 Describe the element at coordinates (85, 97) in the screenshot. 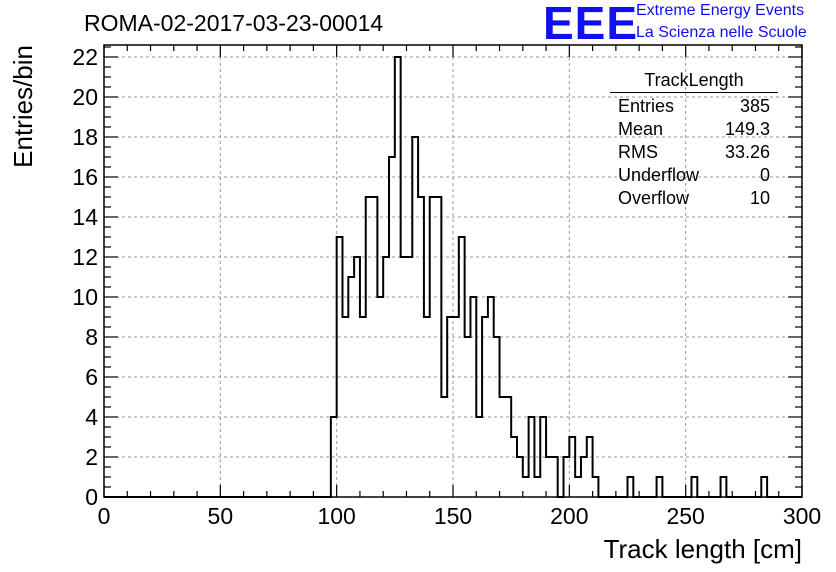

I see `y-tick-label: 20` at that location.